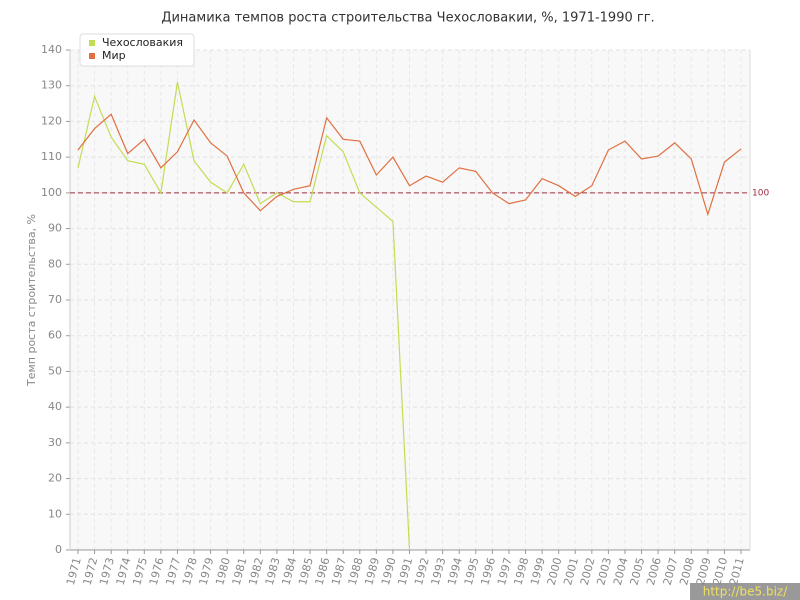 This screenshot has height=600, width=800. I want to click on y-tick-label: 110, so click(51, 156).